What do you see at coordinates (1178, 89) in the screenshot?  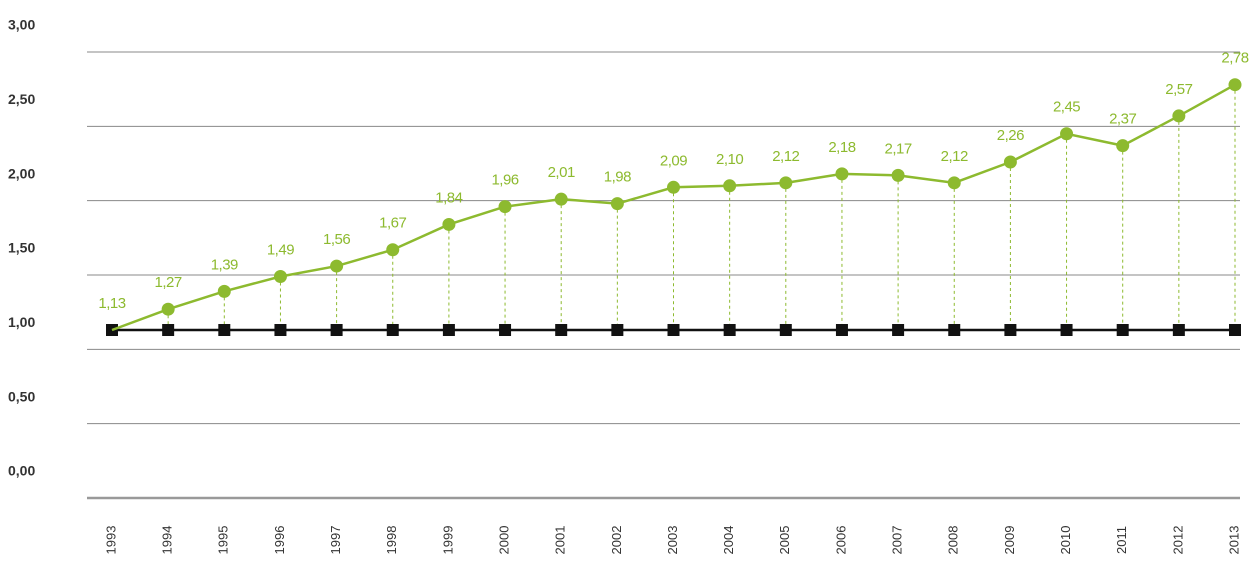 I see `value-label: 2,57` at bounding box center [1178, 89].